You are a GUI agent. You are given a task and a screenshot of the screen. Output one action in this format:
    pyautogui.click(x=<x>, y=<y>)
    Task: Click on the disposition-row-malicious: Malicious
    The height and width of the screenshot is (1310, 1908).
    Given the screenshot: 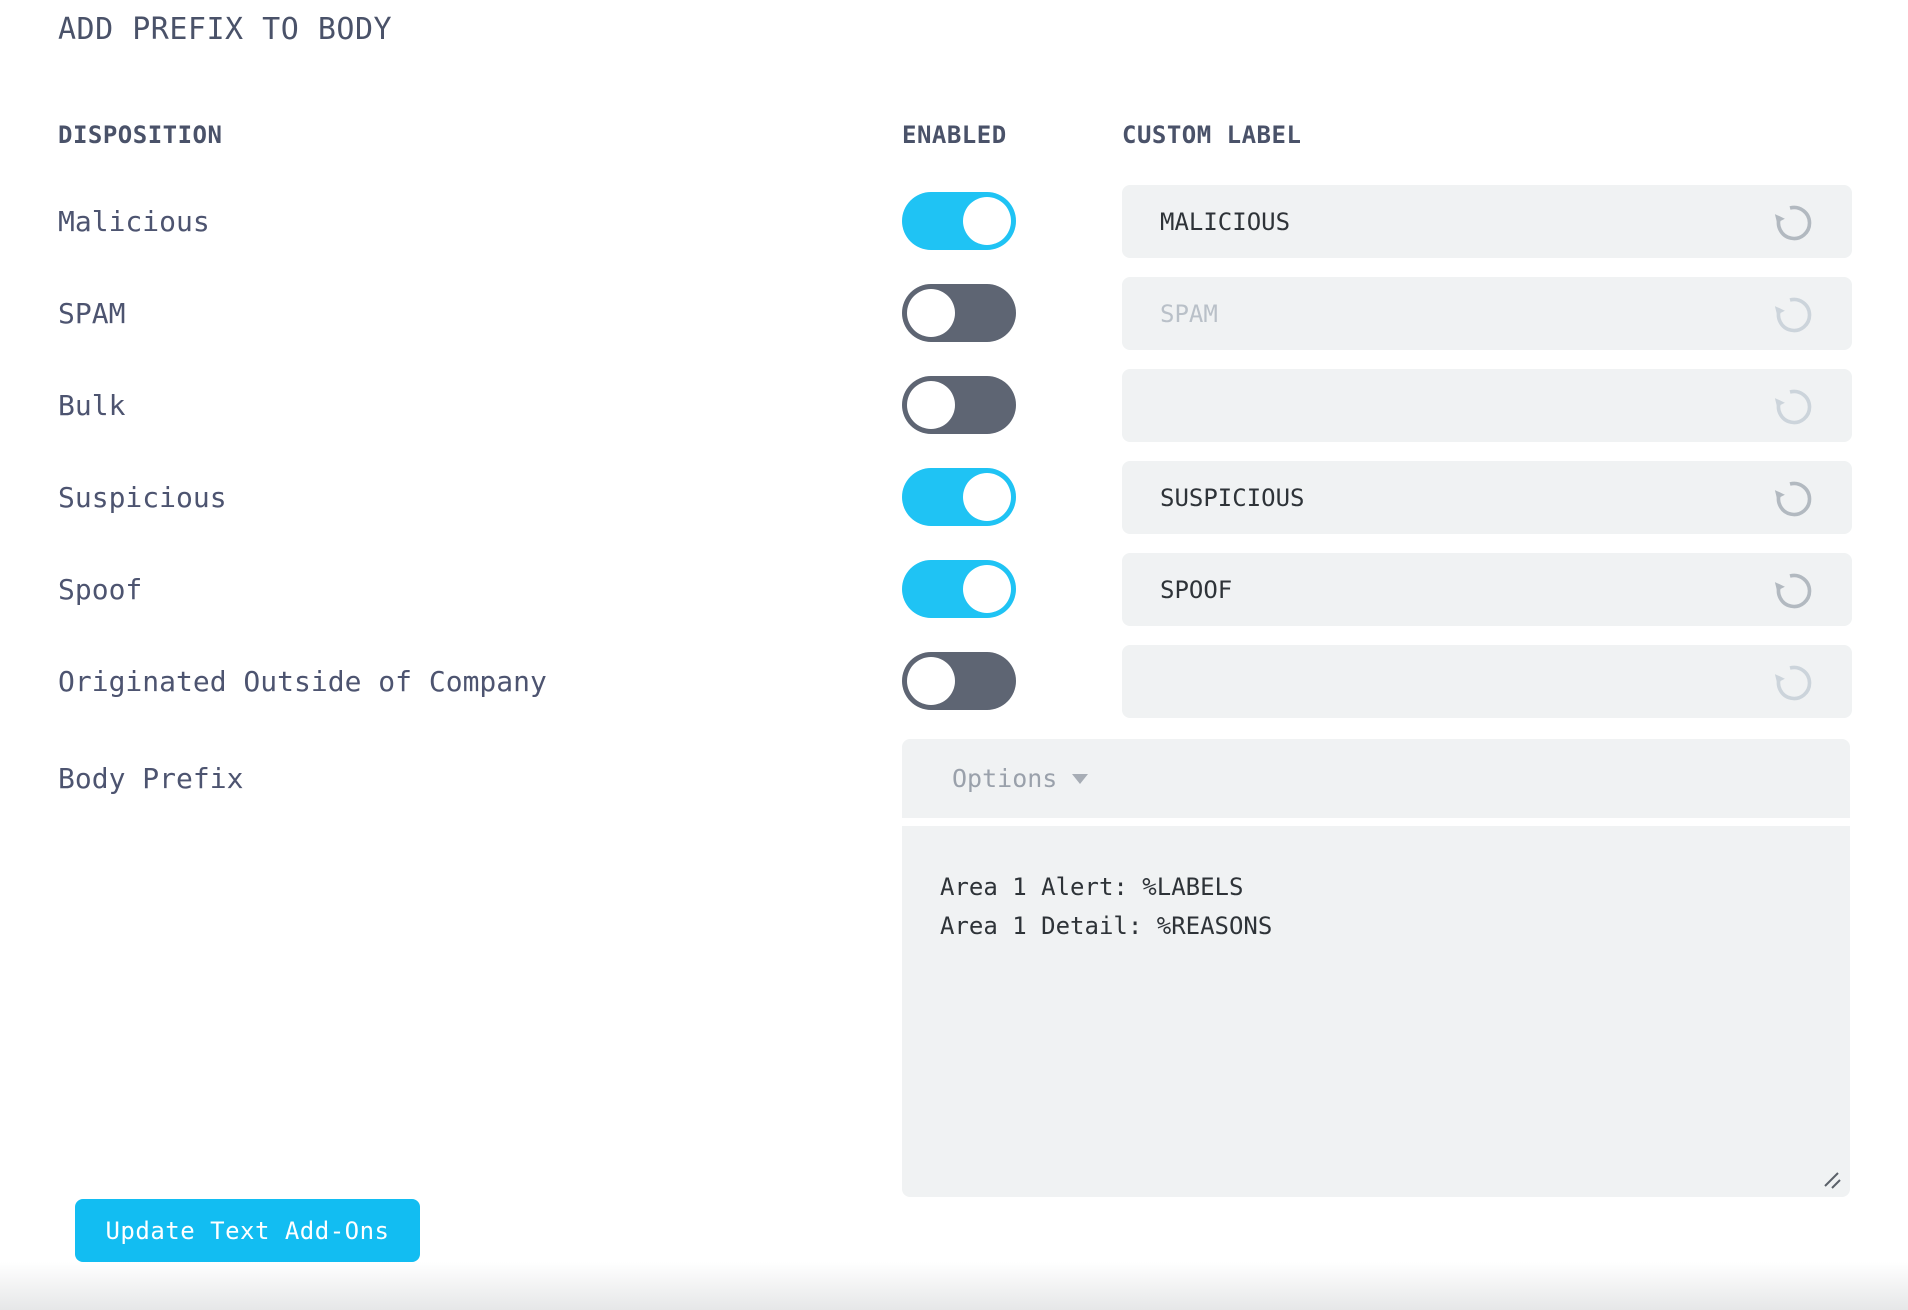 What is the action you would take?
    pyautogui.click(x=954, y=221)
    